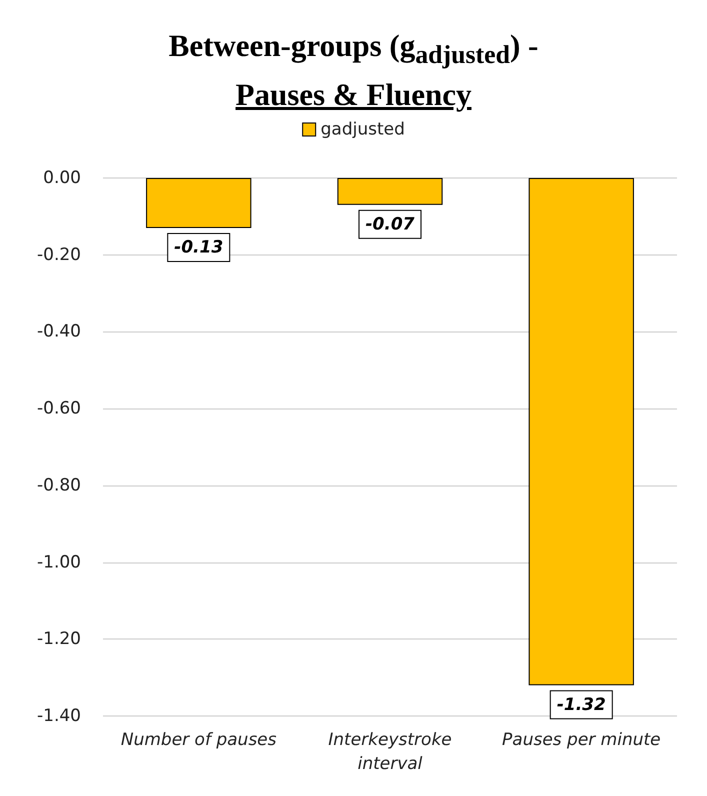 The image size is (707, 796). I want to click on y-tick-label: -1.20, so click(59, 639).